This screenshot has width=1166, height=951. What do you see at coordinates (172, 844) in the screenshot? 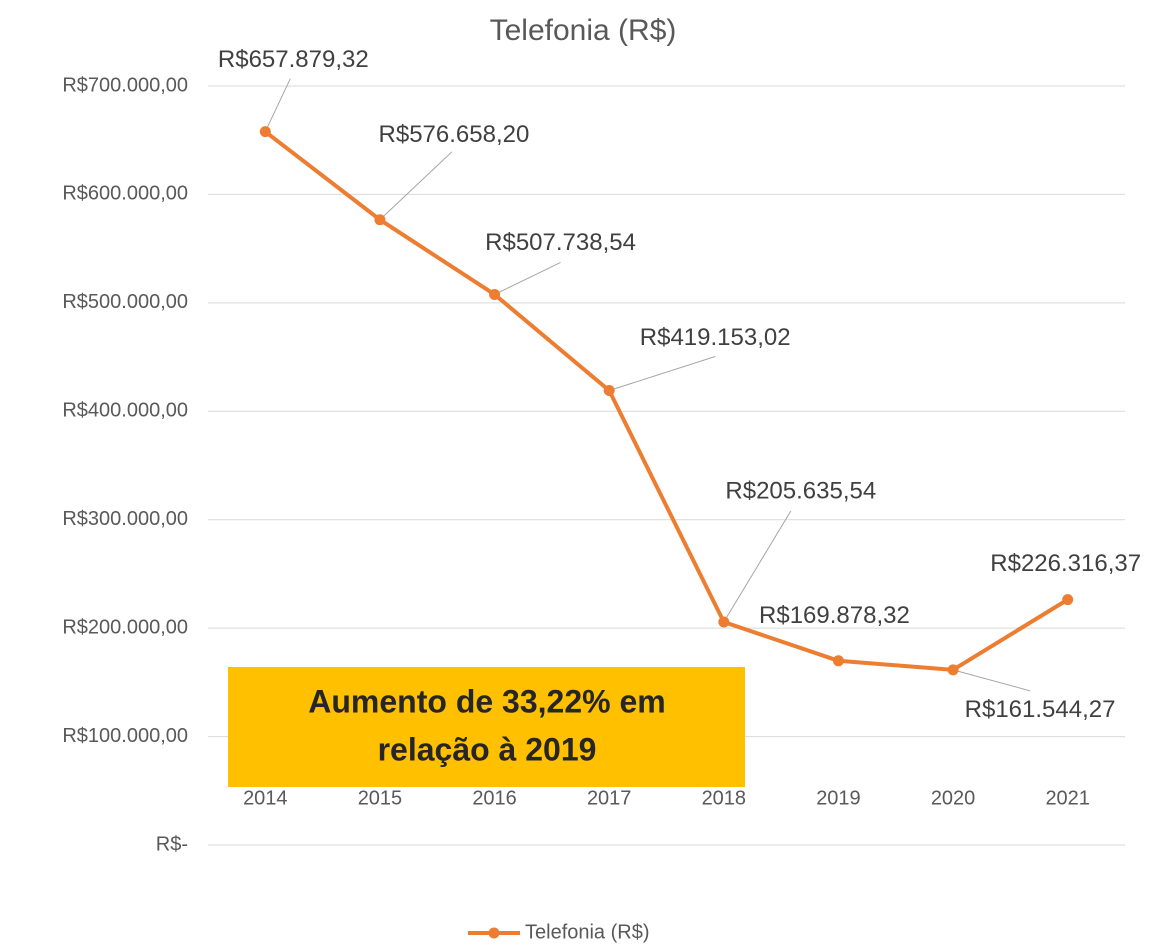
I see `y-tick-label: R$-` at bounding box center [172, 844].